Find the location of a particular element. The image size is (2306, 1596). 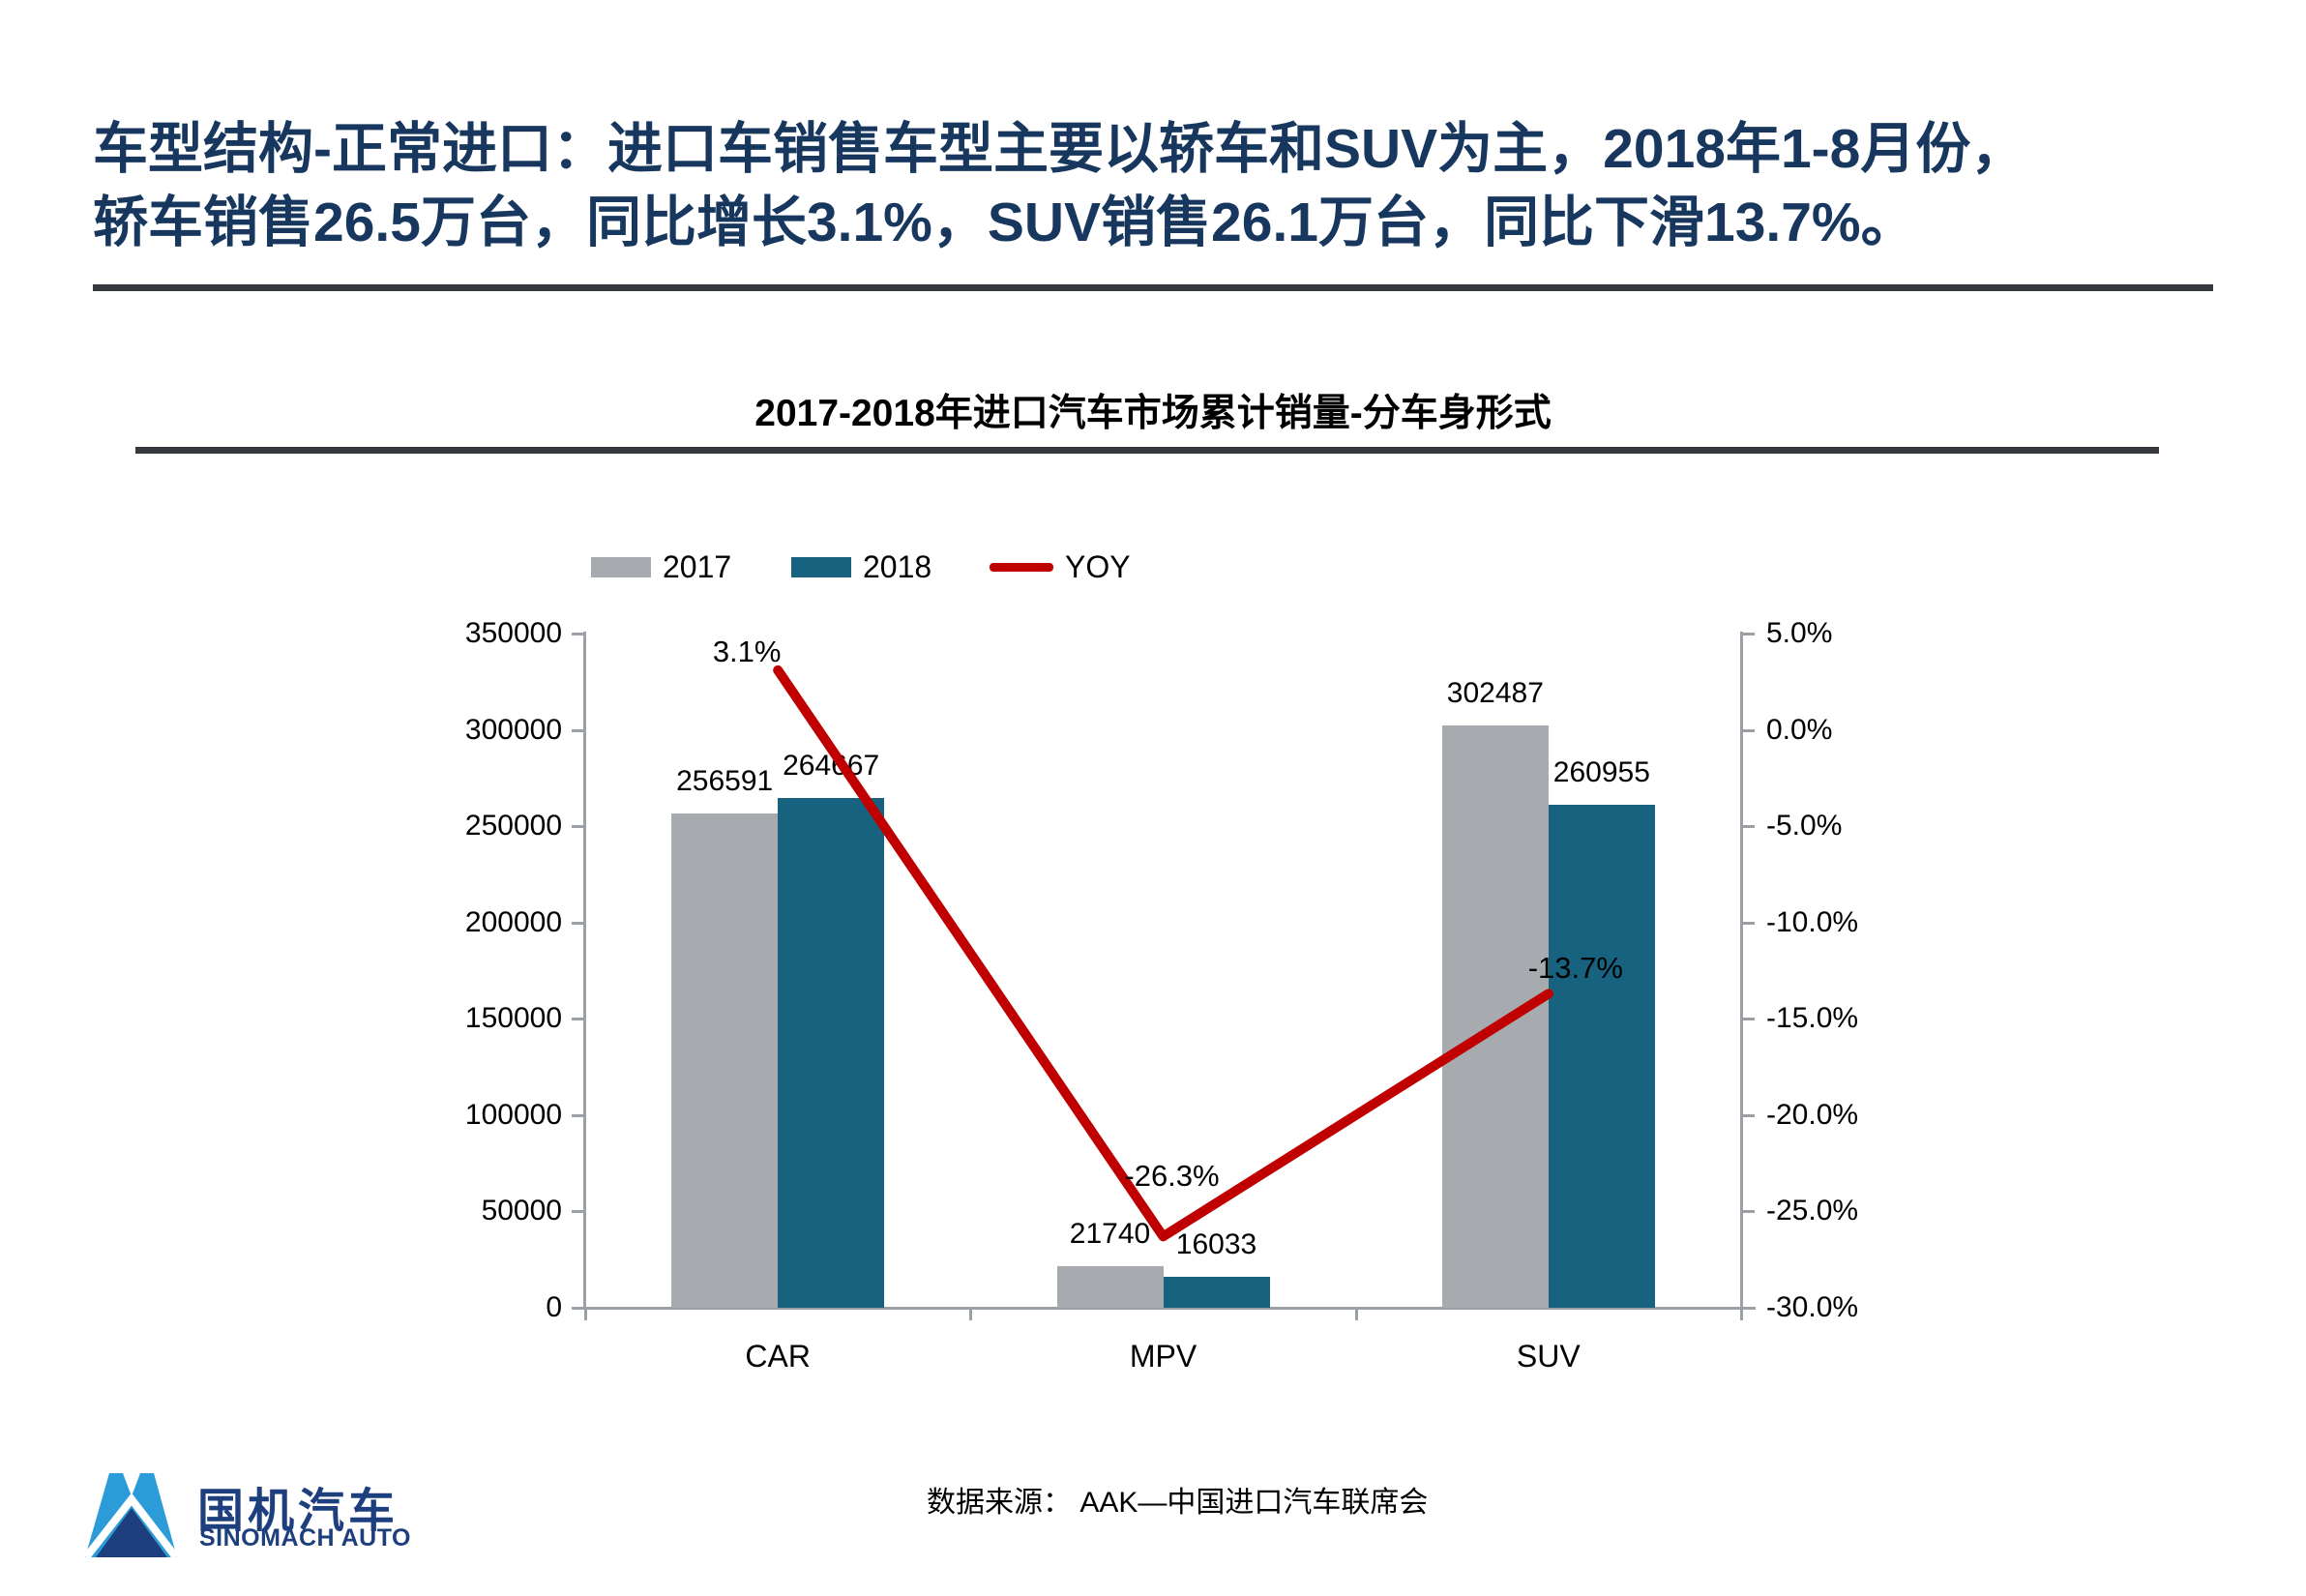

chart-title: 2017-2018年进口汽车市场累计销量-分车身形式 is located at coordinates (1153, 413).